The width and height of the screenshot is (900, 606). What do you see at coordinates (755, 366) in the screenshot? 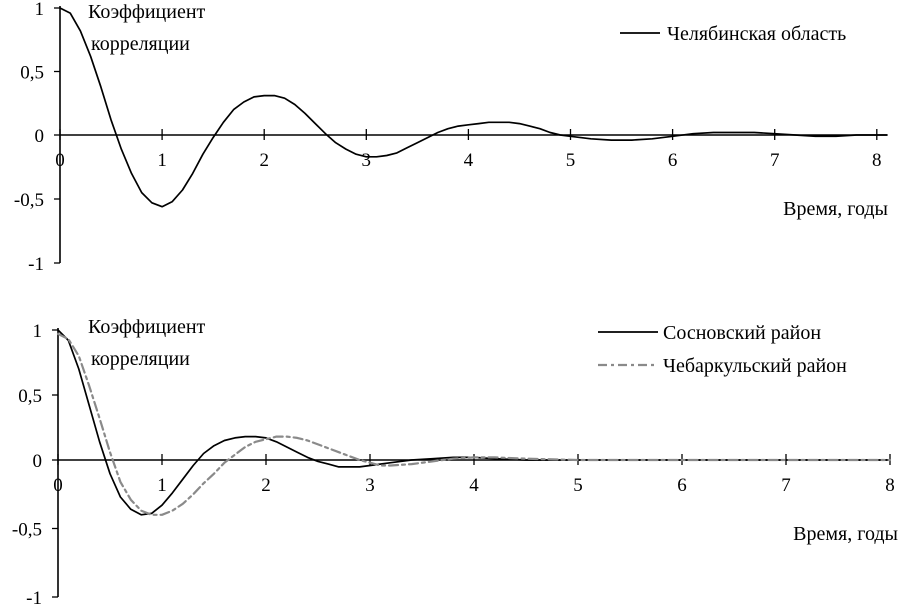
I see `legend-label: Чебаркульский район` at bounding box center [755, 366].